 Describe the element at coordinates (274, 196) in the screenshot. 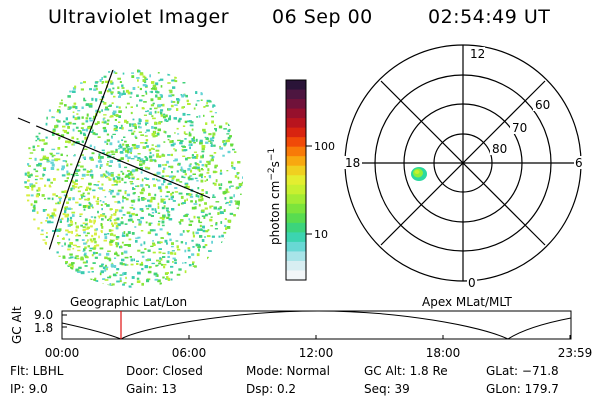

I see `colorbar-unit-label: photon cm−2s−1` at that location.